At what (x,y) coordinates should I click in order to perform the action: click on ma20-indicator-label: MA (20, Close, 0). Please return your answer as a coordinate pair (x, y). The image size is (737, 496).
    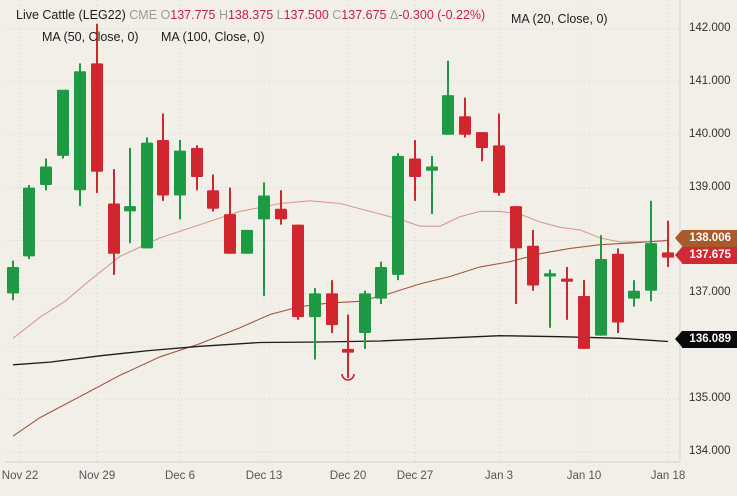
    Looking at the image, I should click on (559, 19).